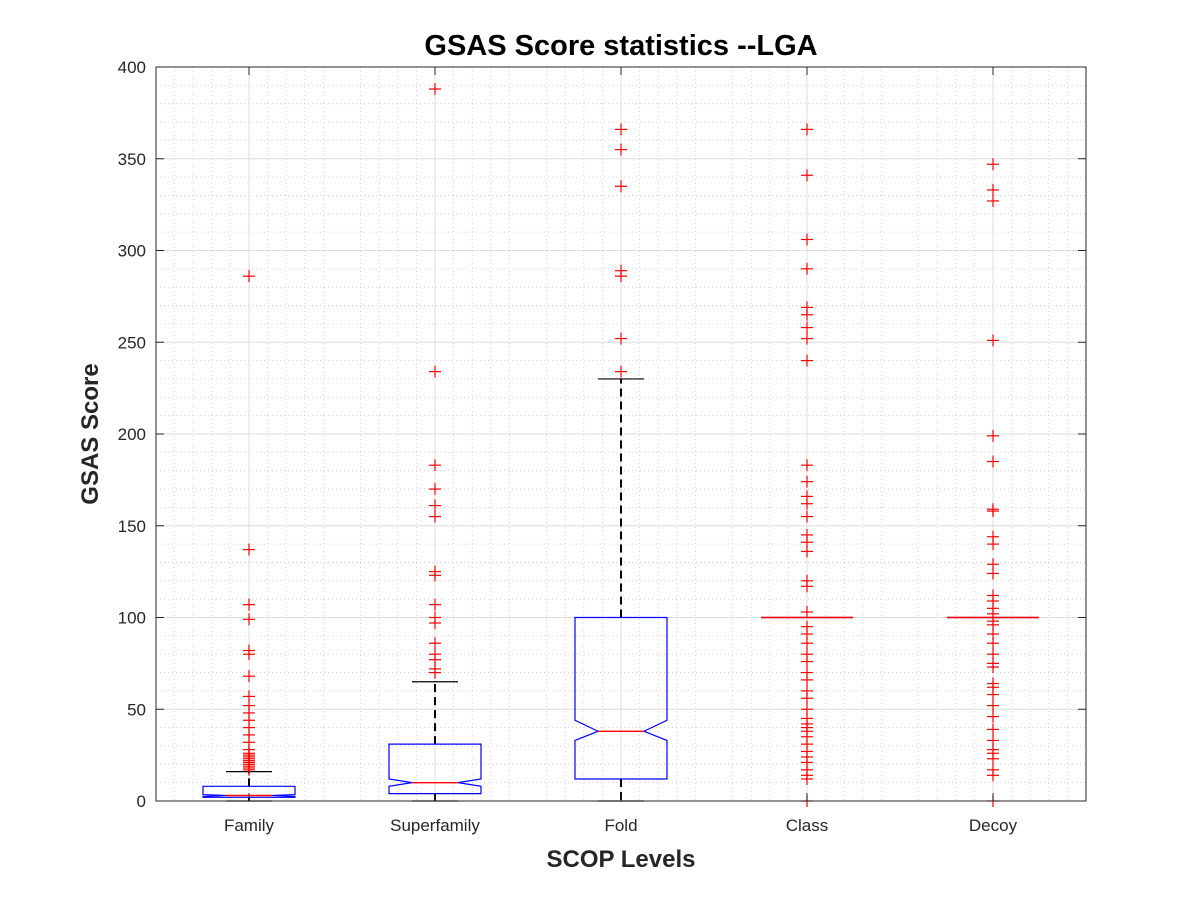 The height and width of the screenshot is (905, 1200). I want to click on y-tick-label: 200, so click(132, 434).